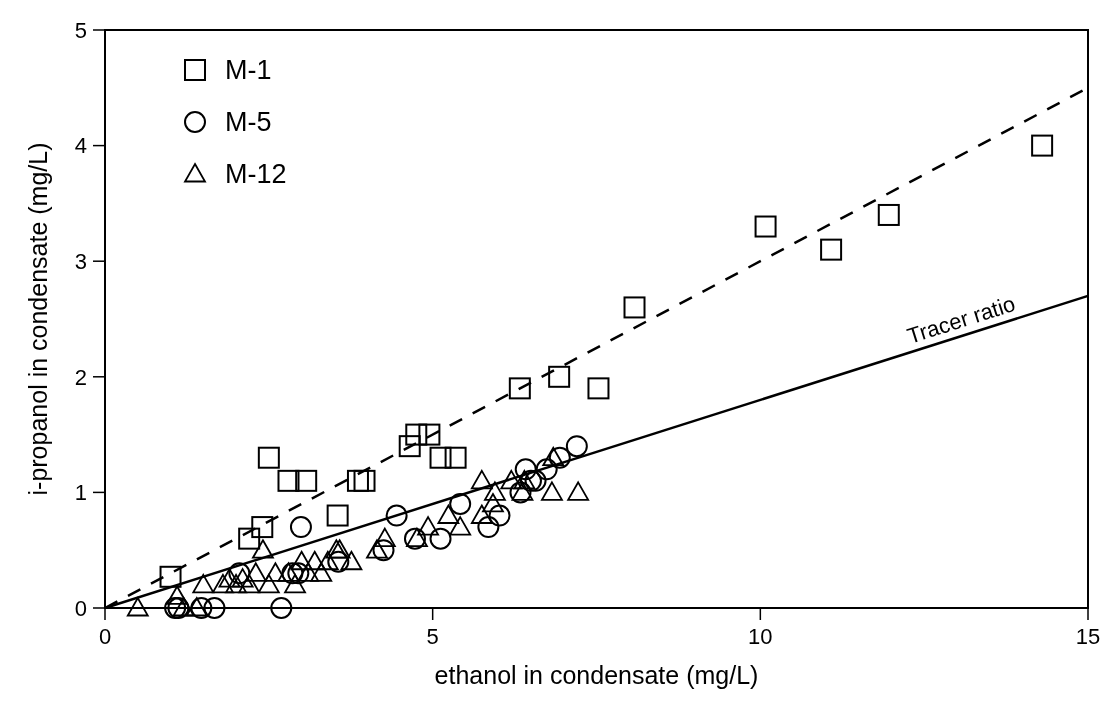  I want to click on y-axis-title: i-propanol in condensate (mg/L), so click(38, 319).